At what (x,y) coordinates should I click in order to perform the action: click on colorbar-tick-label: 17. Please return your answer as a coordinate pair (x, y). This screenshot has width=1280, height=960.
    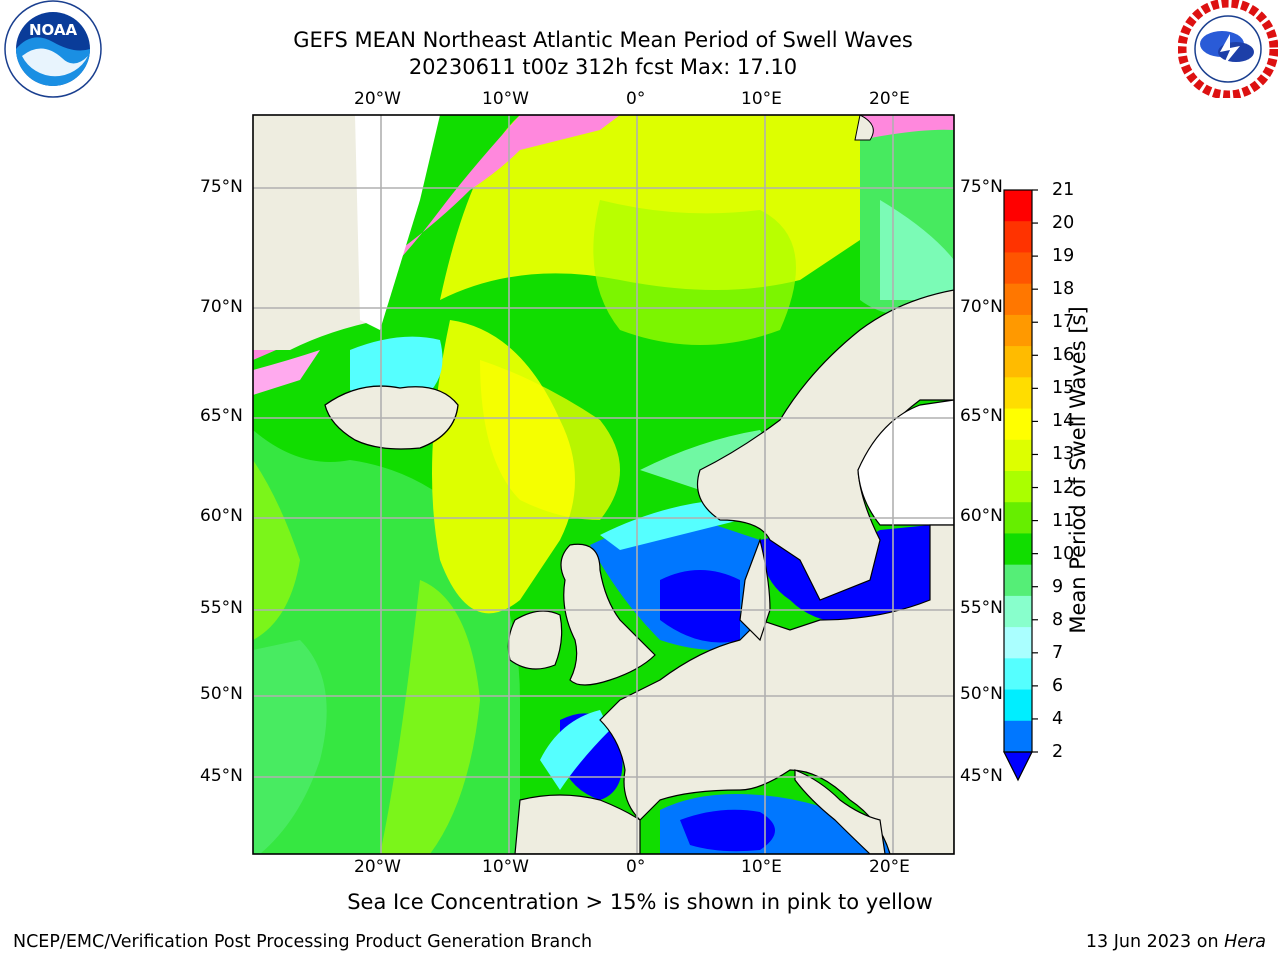
    Looking at the image, I should click on (1063, 322).